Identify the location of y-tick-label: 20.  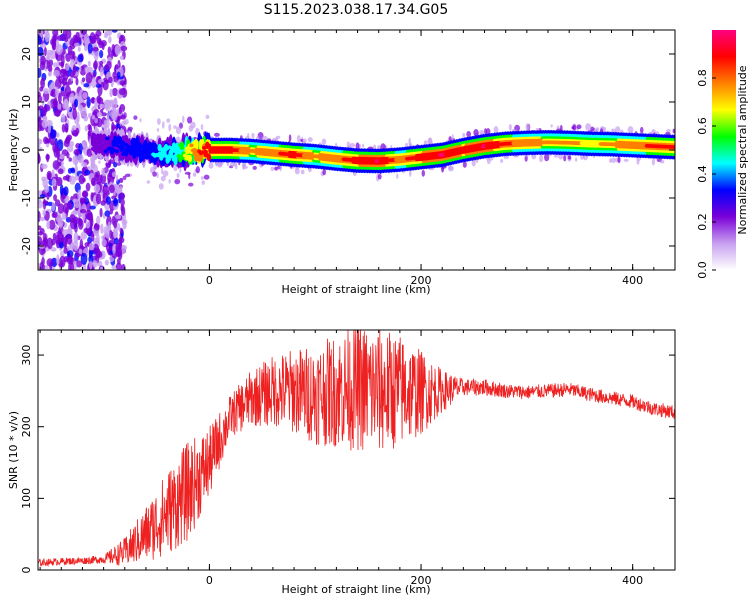
(26, 54).